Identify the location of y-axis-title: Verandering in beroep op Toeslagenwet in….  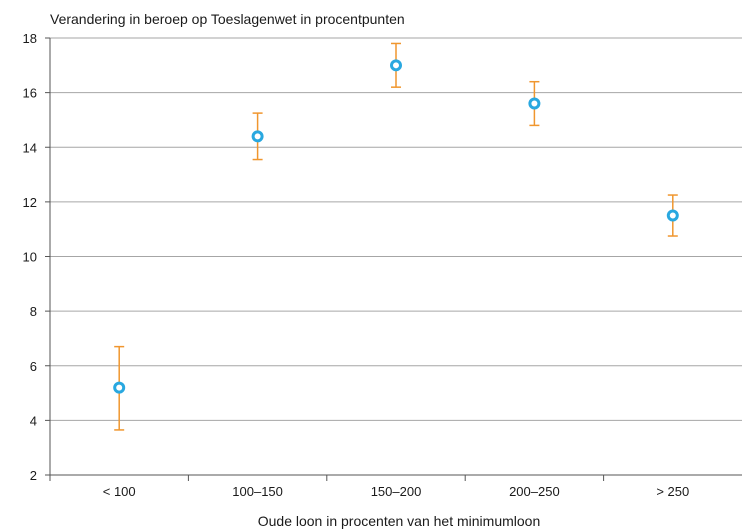
(227, 19).